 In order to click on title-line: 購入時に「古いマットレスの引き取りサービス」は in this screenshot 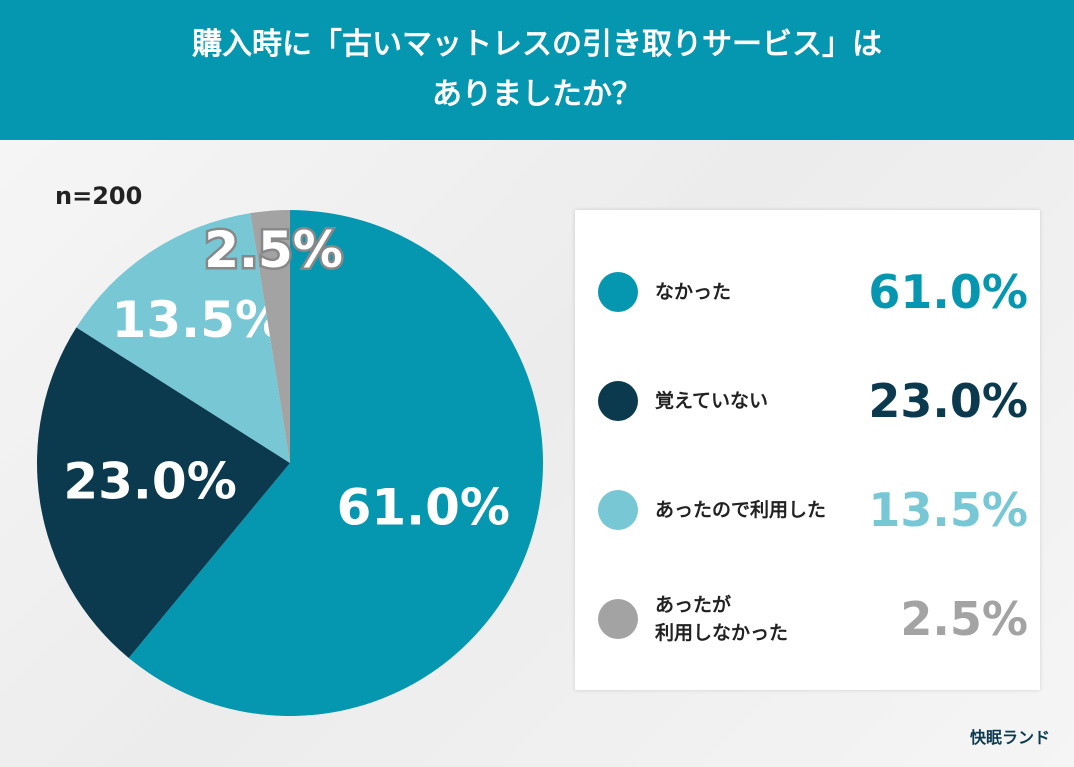, I will do `click(537, 44)`.